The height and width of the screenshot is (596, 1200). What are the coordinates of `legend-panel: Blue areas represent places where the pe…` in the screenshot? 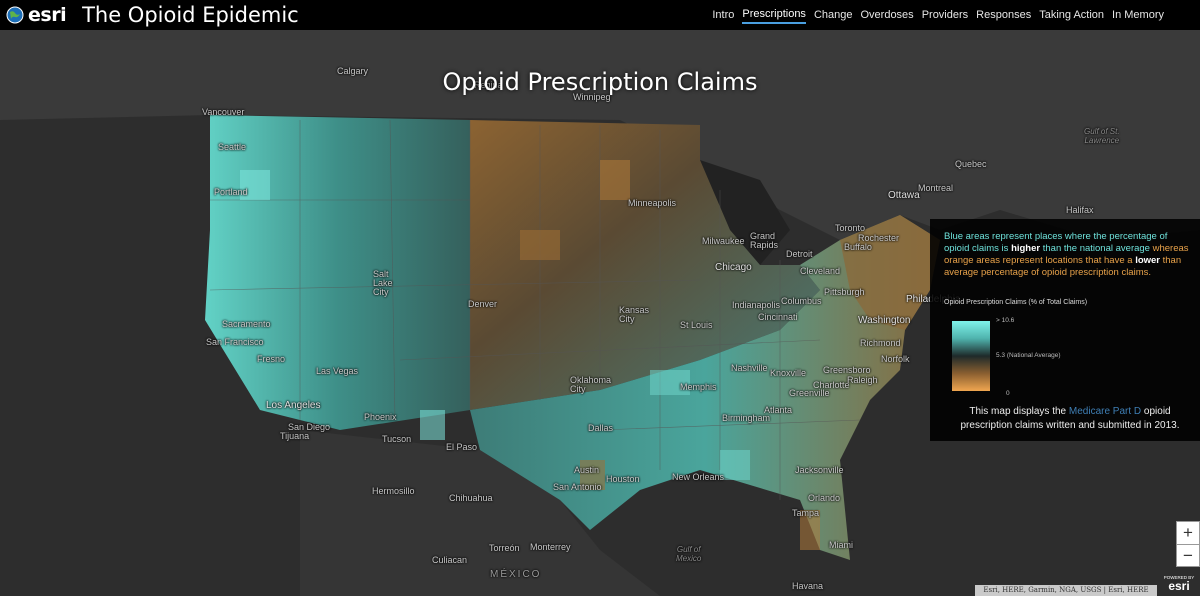 It's located at (1065, 330).